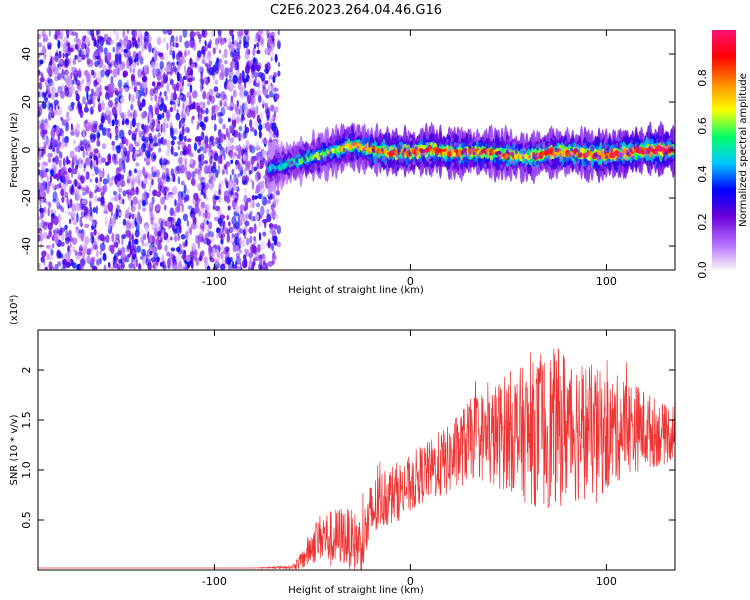 The height and width of the screenshot is (600, 750). I want to click on y-tick-label: 1.5, so click(26, 420).